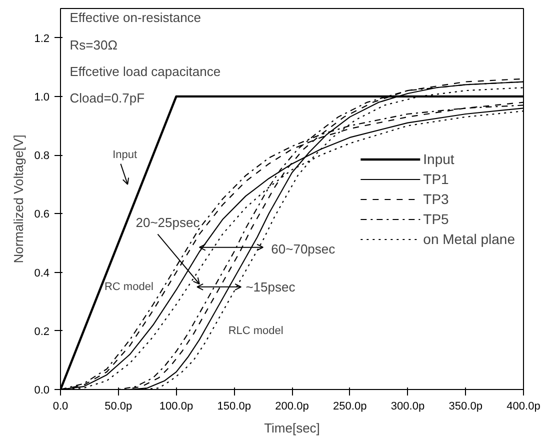 The width and height of the screenshot is (545, 439). I want to click on x-tick-label: 200.0p, so click(292, 406).